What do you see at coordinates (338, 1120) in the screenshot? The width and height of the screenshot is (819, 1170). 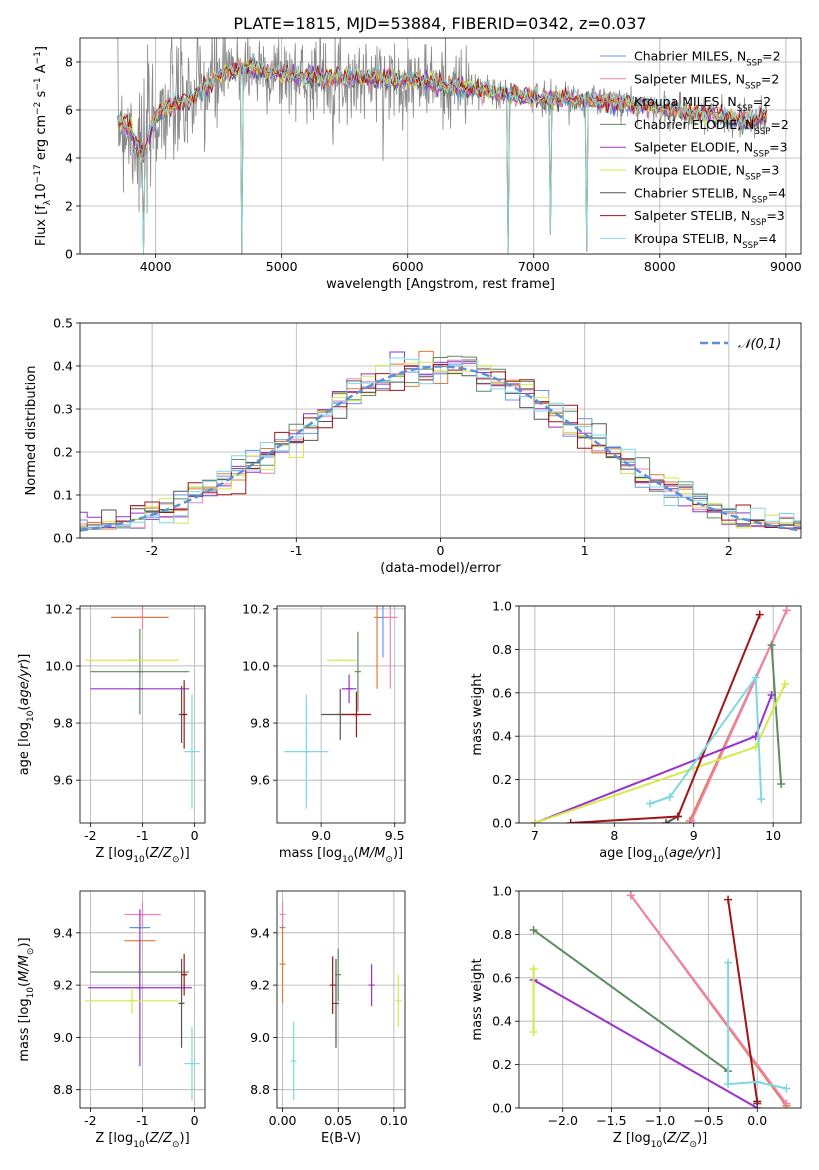 I see `x-tick-label: 0.05` at bounding box center [338, 1120].